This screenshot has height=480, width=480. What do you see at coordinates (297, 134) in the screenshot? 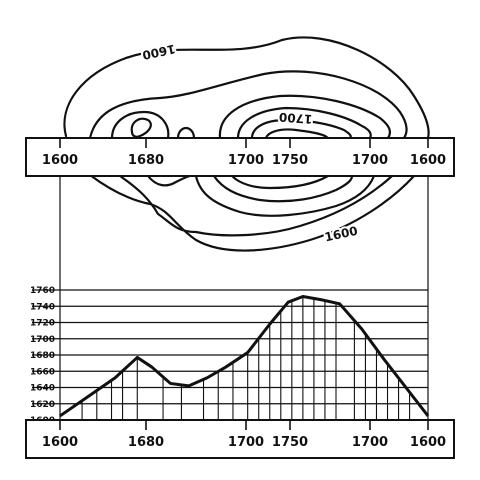
I see `contour-line-inner-ring` at bounding box center [297, 134].